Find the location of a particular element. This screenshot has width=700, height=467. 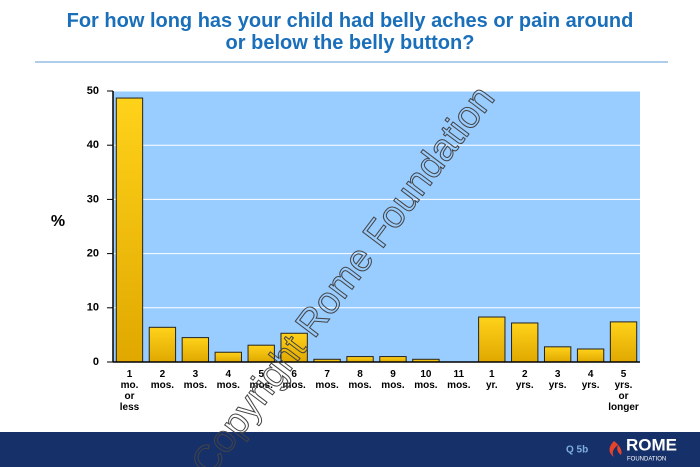

x-tick-label: 4 mos. is located at coordinates (229, 380).